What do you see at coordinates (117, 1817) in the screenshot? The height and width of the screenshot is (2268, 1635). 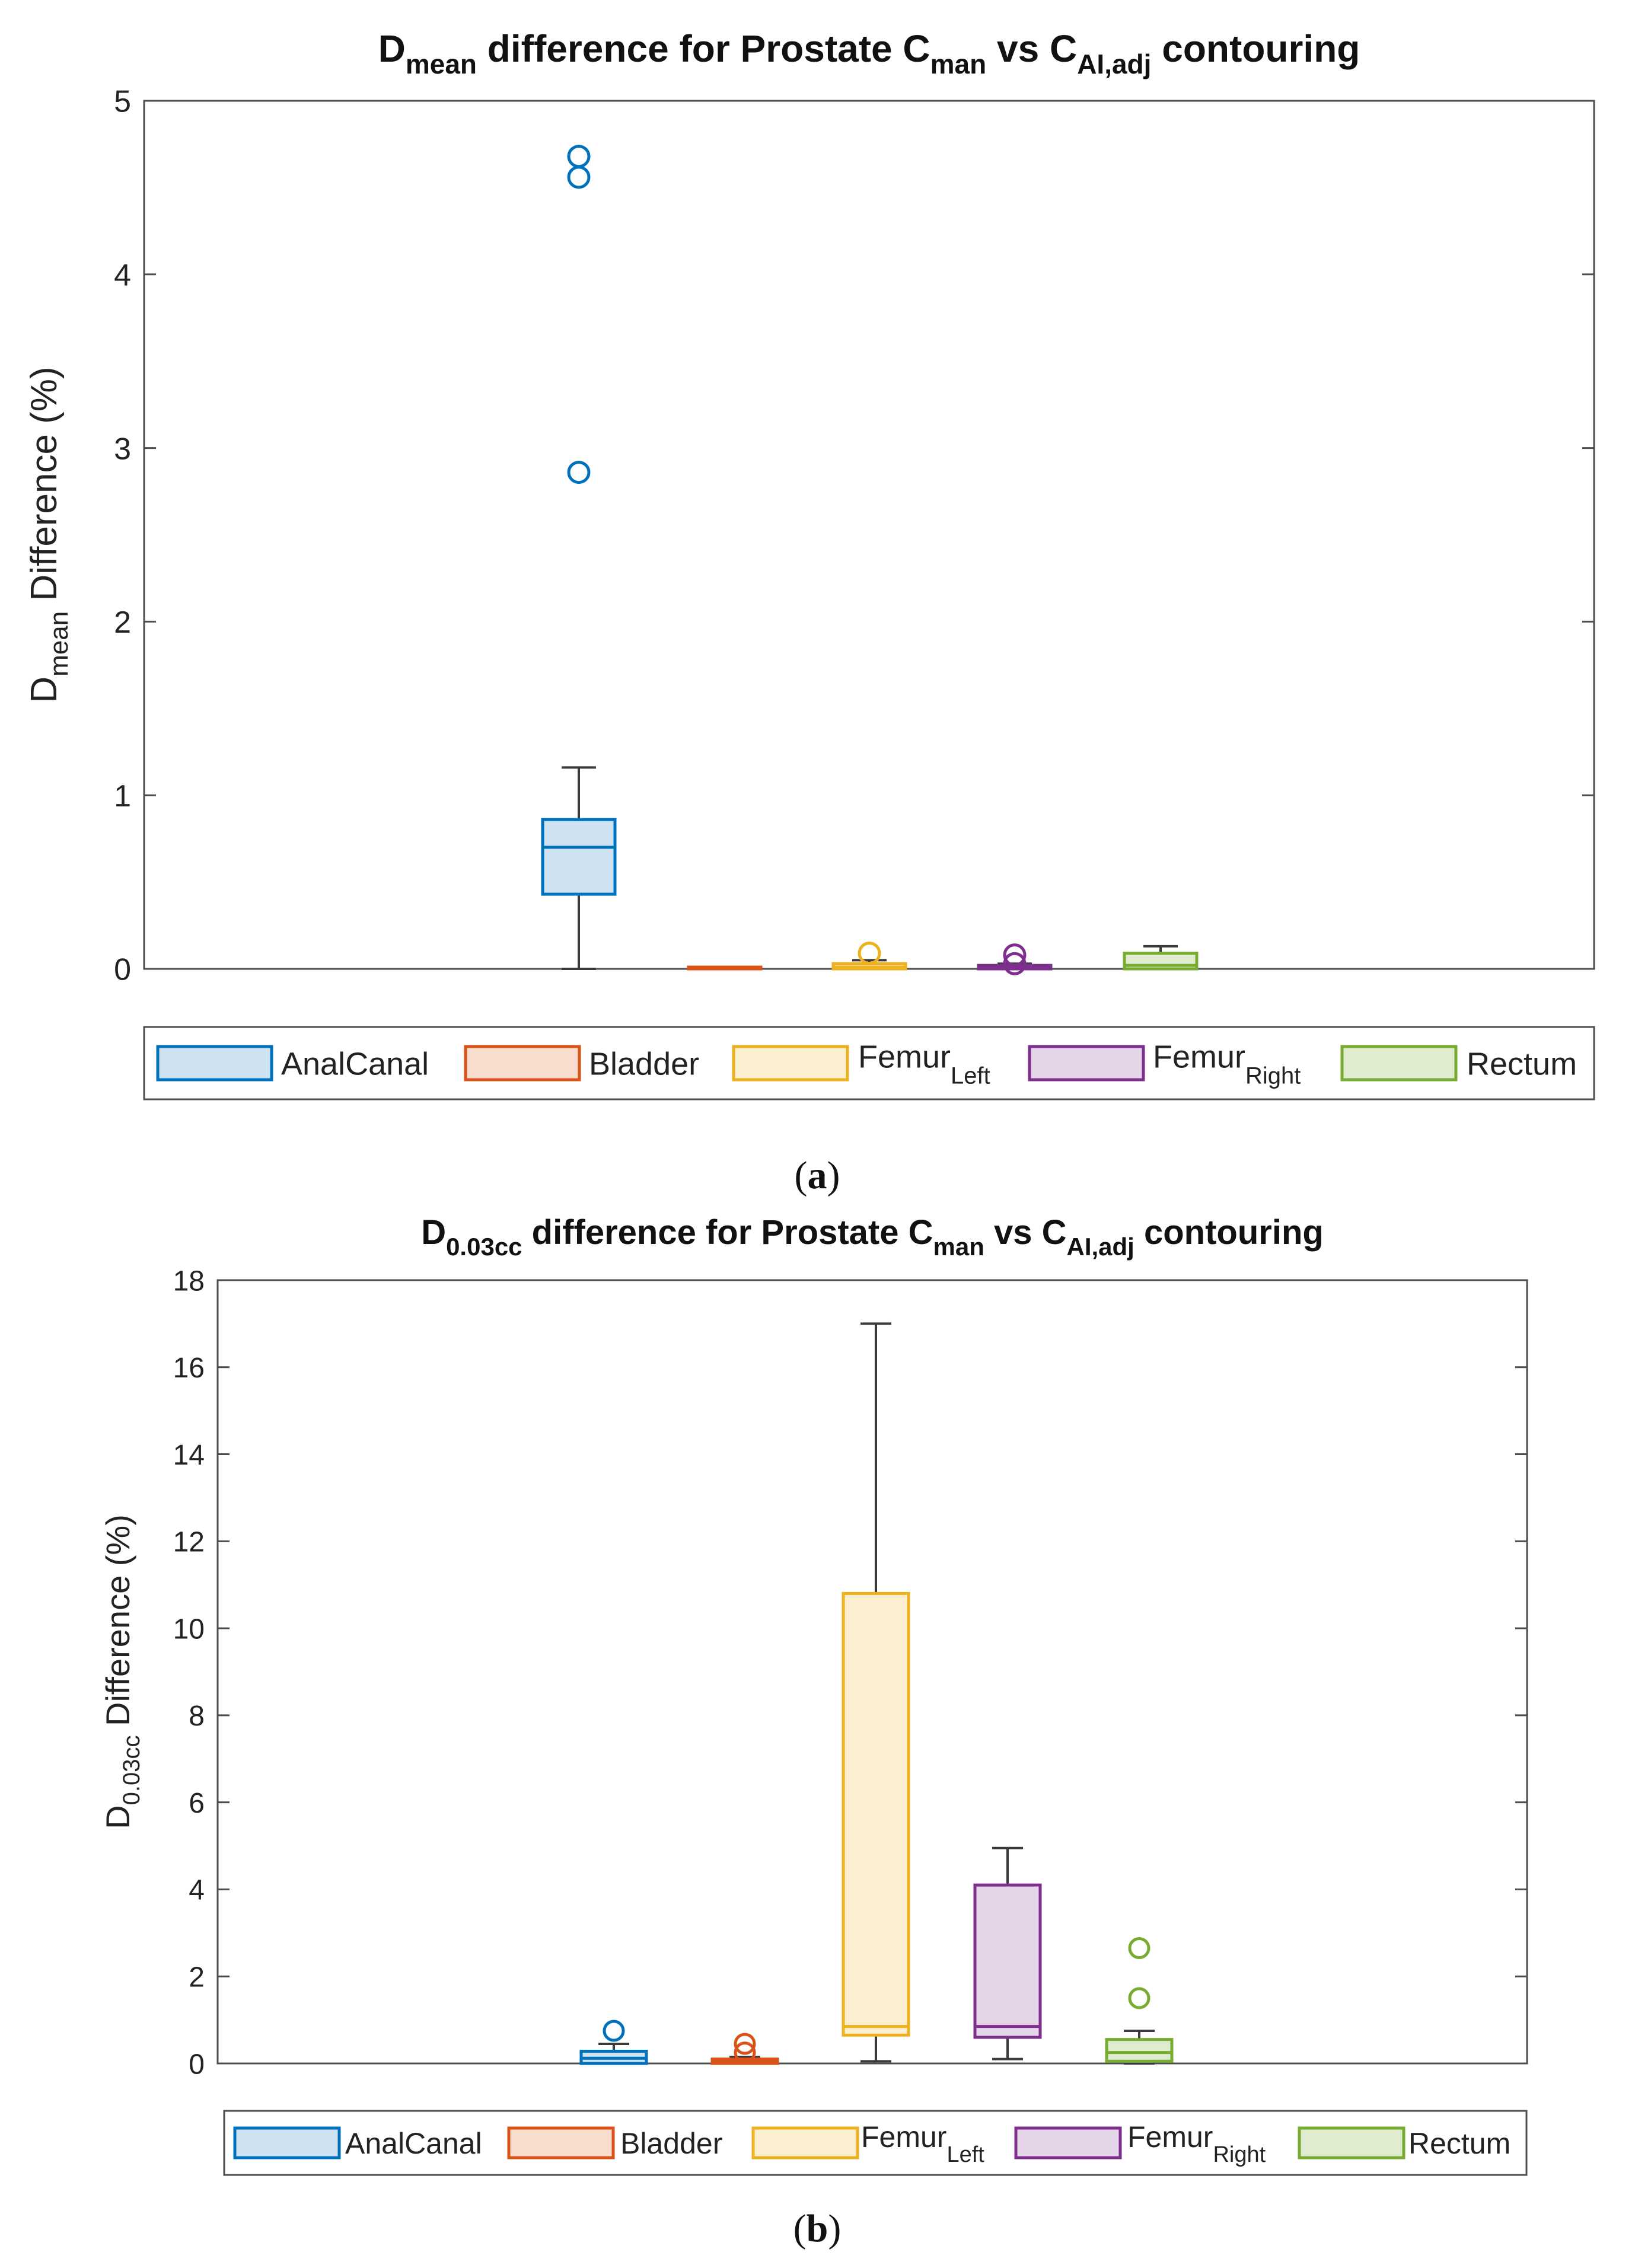 I see `y-axis-label-part: D` at bounding box center [117, 1817].